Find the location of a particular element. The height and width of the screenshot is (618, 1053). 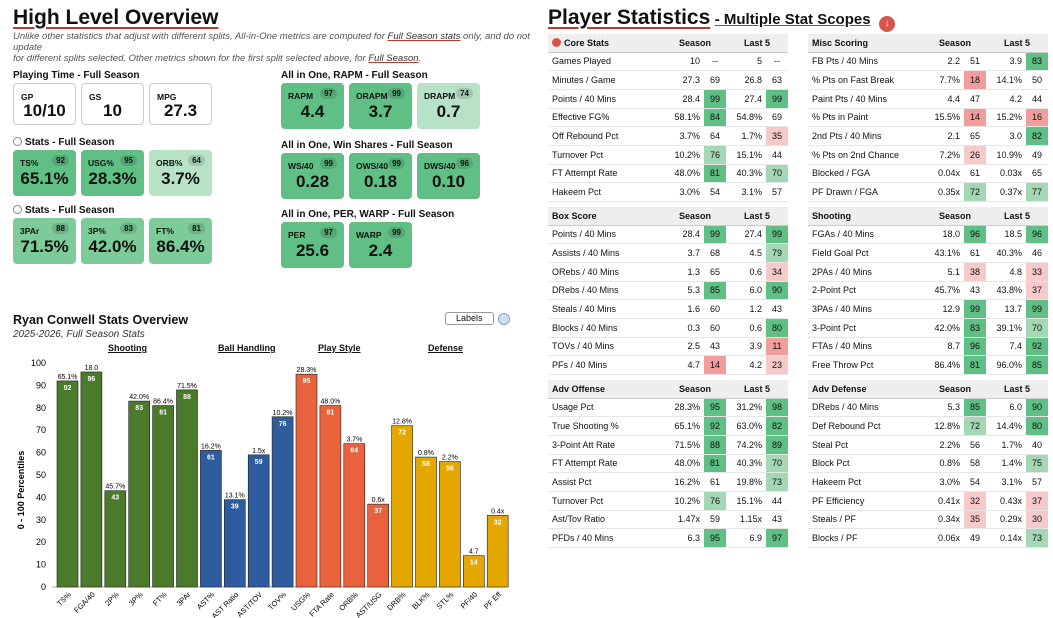

core-stats-icon is located at coordinates (556, 42).